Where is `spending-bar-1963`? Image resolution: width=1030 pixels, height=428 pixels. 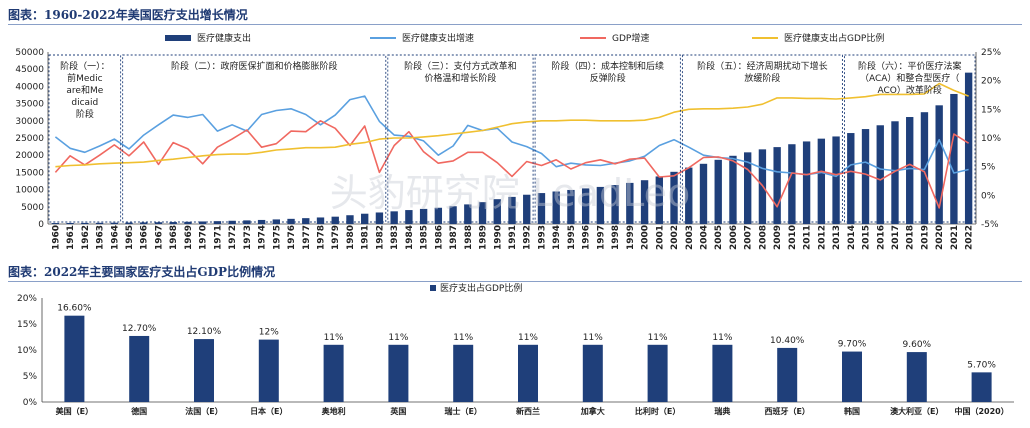
spending-bar-1963 is located at coordinates (99, 223).